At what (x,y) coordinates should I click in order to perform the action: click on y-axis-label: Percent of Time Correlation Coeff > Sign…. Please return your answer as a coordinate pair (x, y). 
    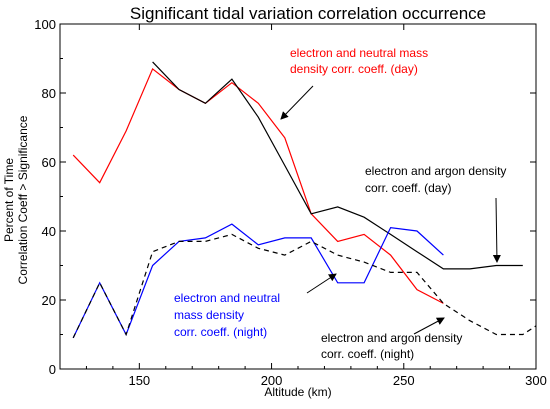
    Looking at the image, I should click on (16, 199).